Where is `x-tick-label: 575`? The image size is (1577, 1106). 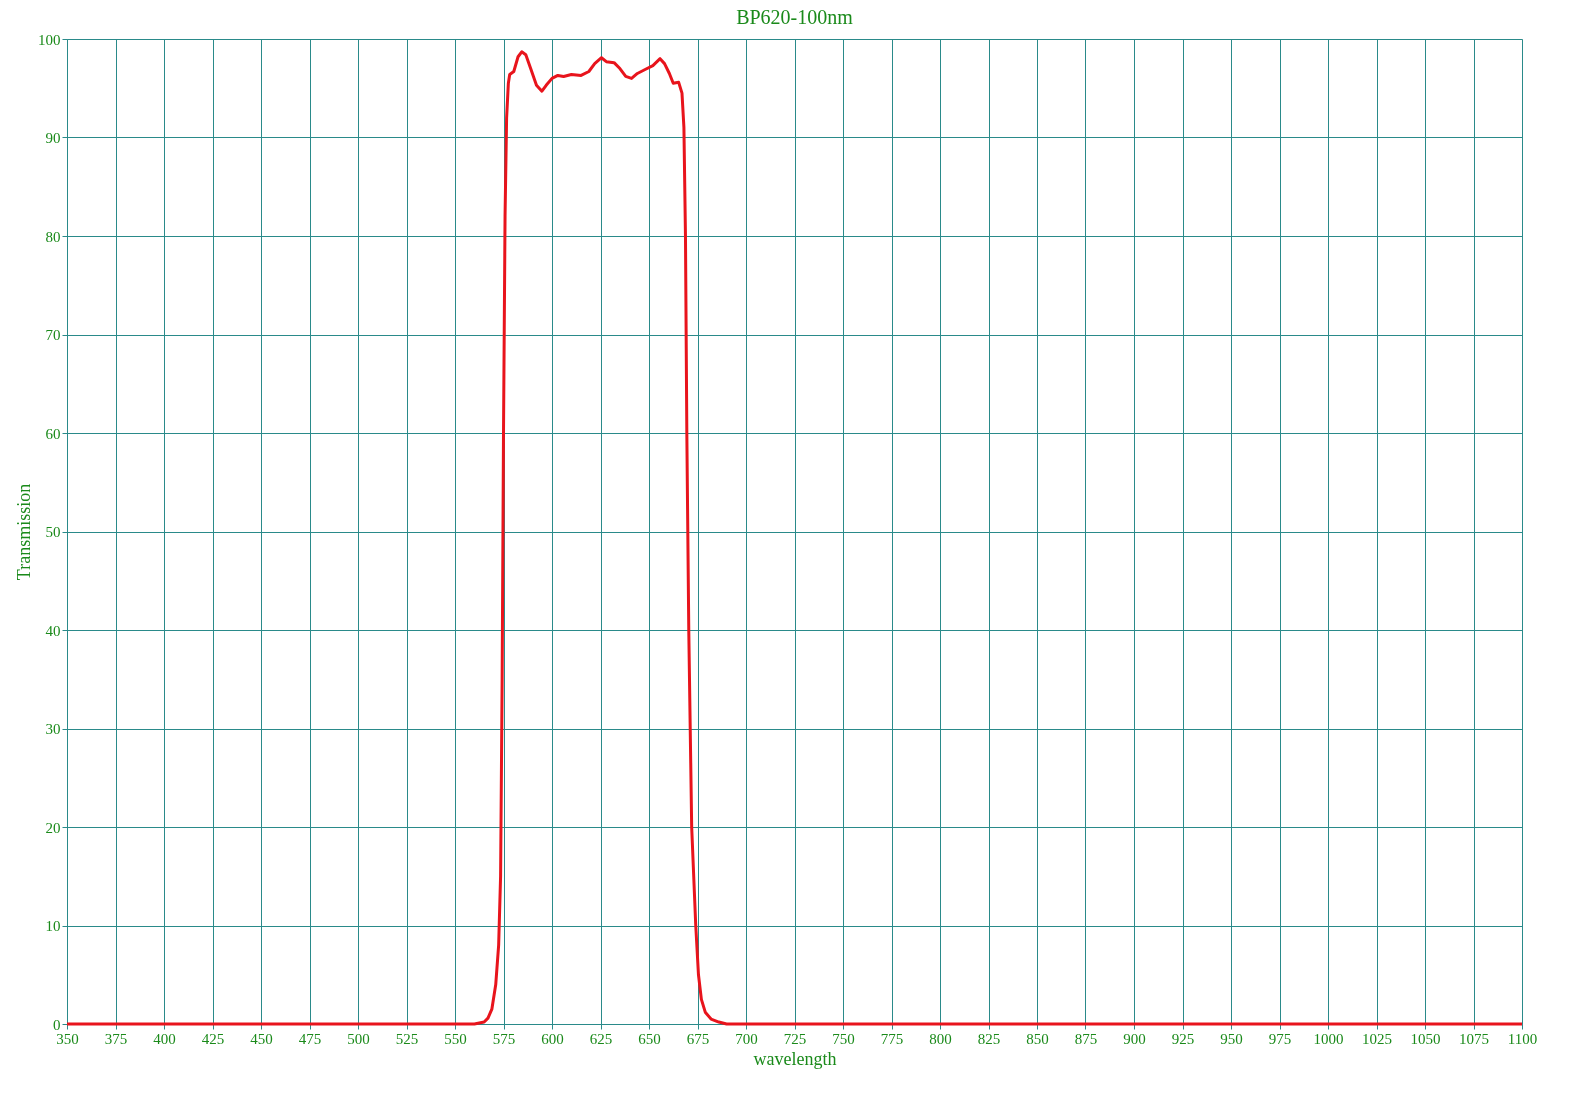
x-tick-label: 575 is located at coordinates (504, 1038).